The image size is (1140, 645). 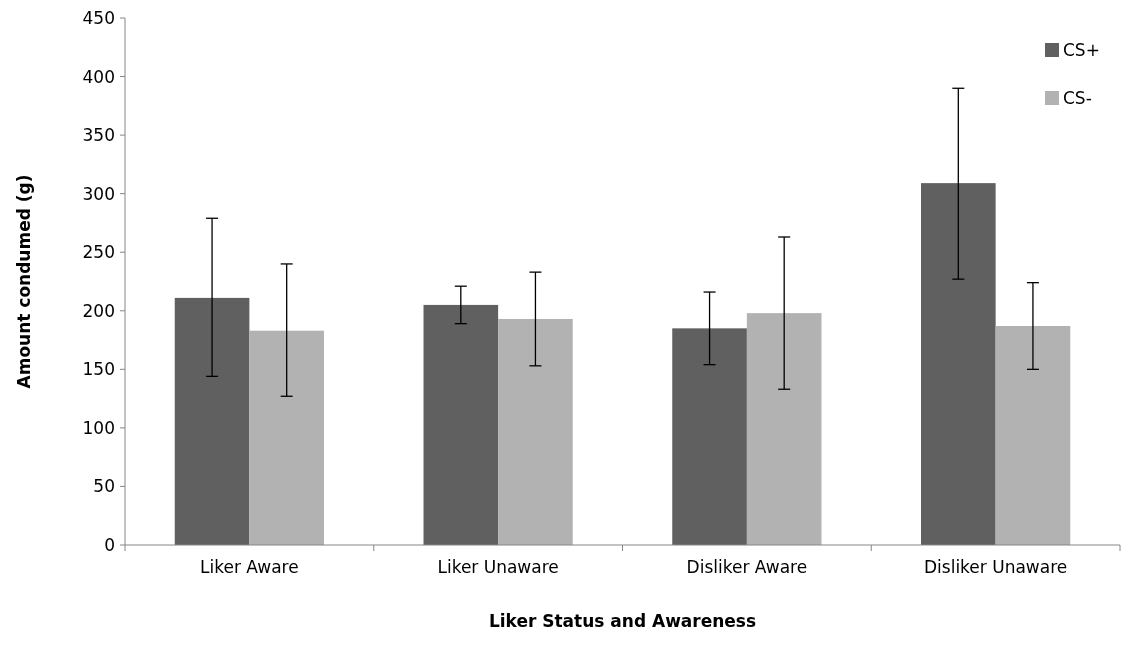 I want to click on y-tick-label: 50, so click(x=104, y=486).